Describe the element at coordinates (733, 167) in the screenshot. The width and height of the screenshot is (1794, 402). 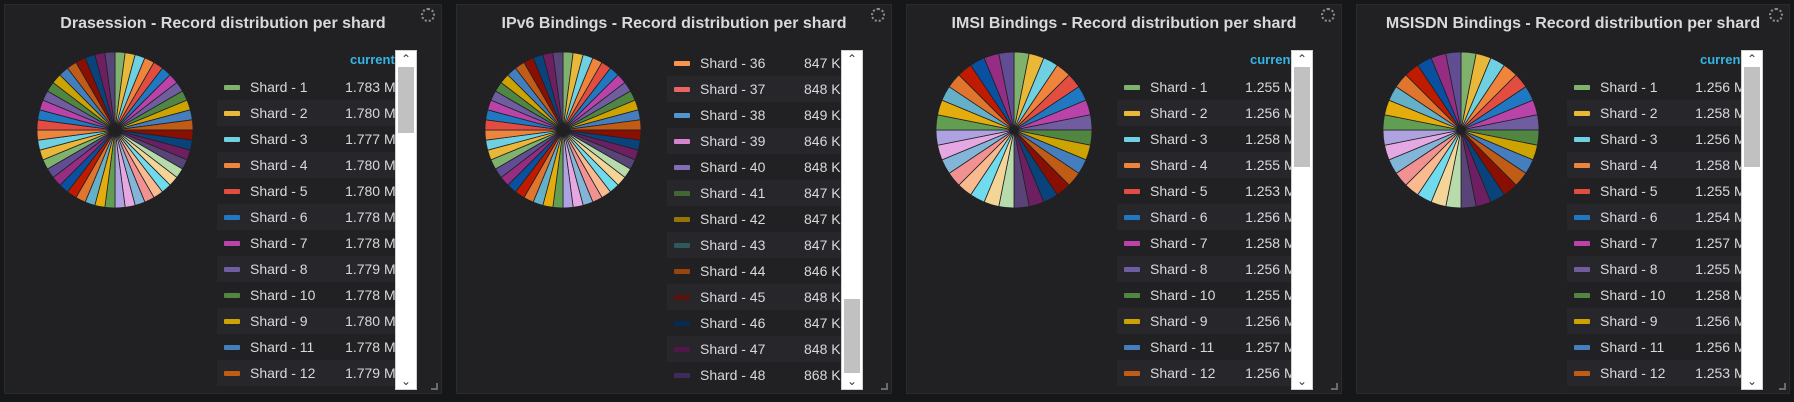
I see `legend-label: Shard - 40` at that location.